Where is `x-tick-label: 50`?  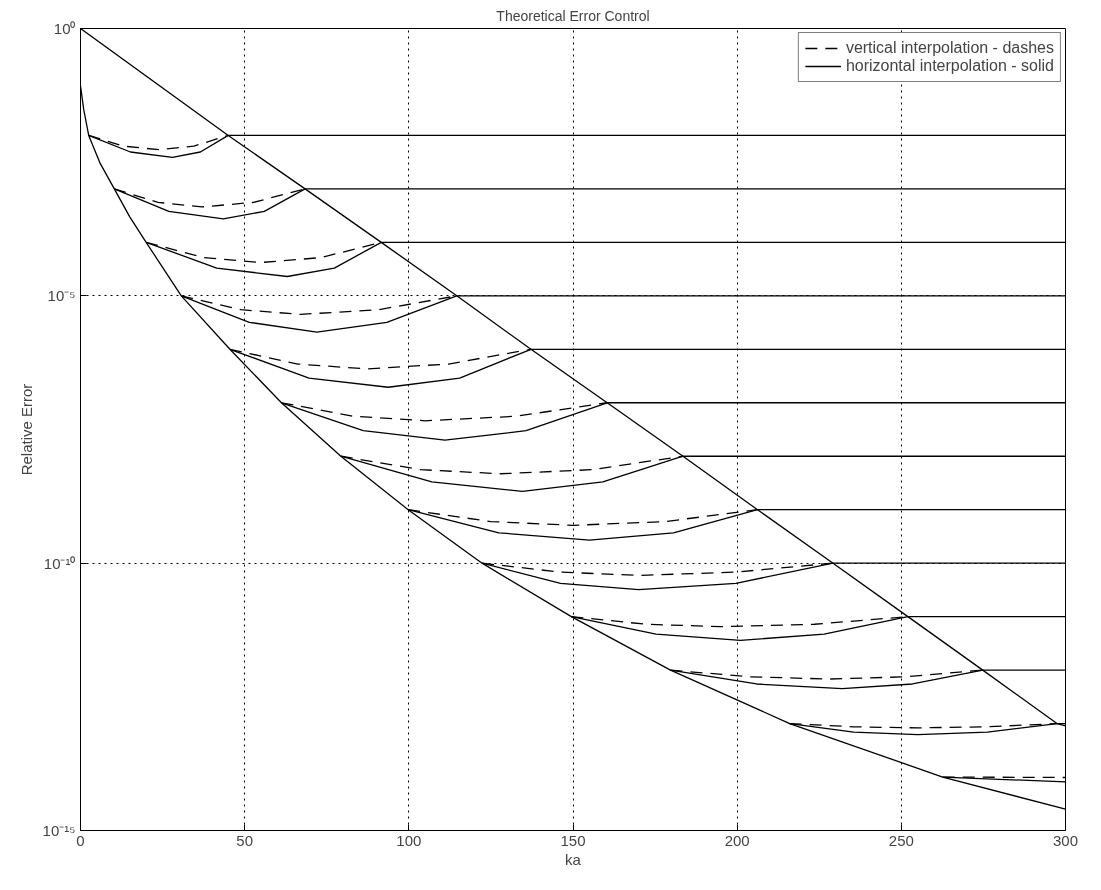 x-tick-label: 50 is located at coordinates (245, 840).